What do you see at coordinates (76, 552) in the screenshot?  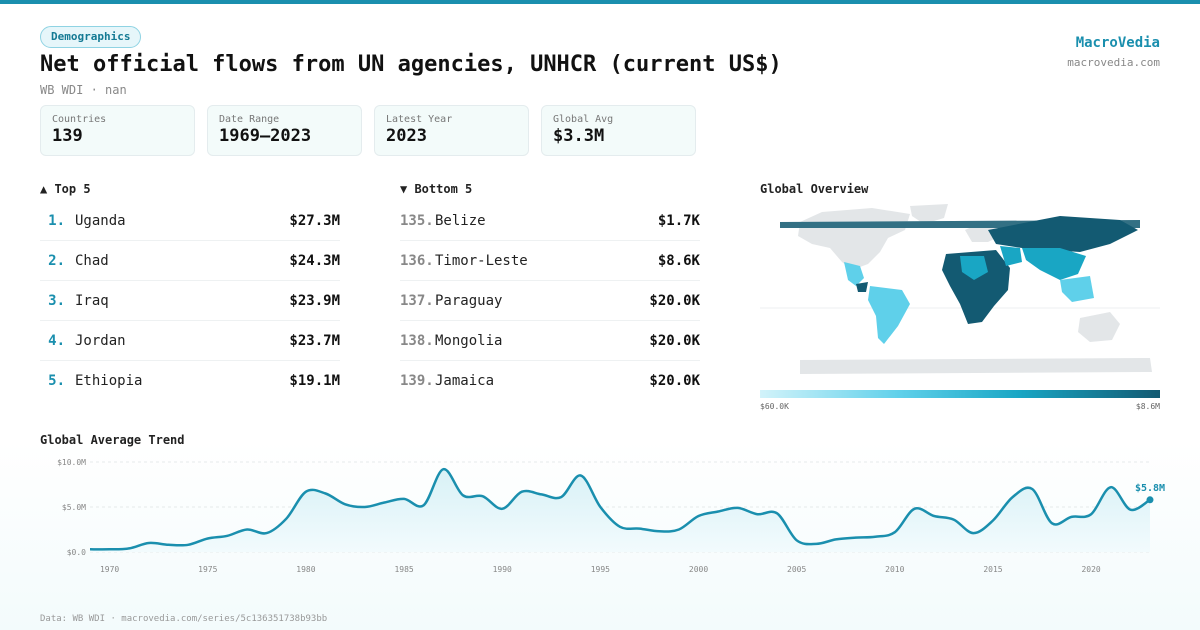 I see `y-tick-label: $0.0` at bounding box center [76, 552].